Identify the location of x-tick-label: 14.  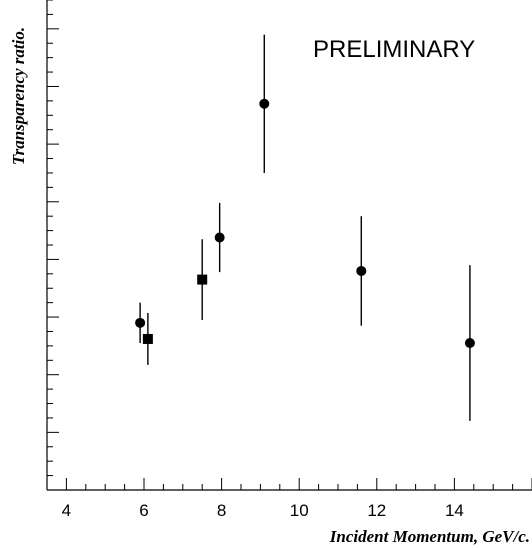
(454, 510).